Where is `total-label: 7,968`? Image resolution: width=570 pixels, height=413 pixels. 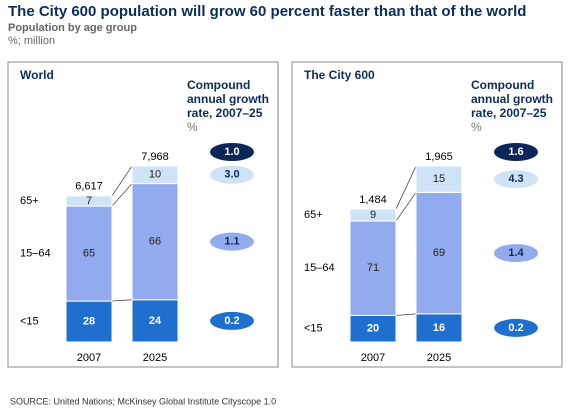 total-label: 7,968 is located at coordinates (155, 157).